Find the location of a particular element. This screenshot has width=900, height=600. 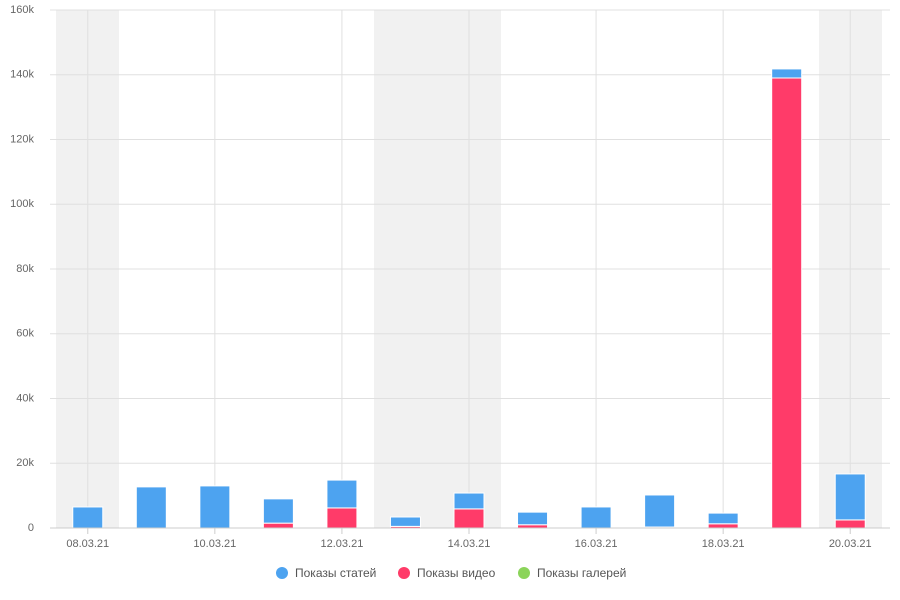

legend-label: Показы галерей is located at coordinates (581, 573).